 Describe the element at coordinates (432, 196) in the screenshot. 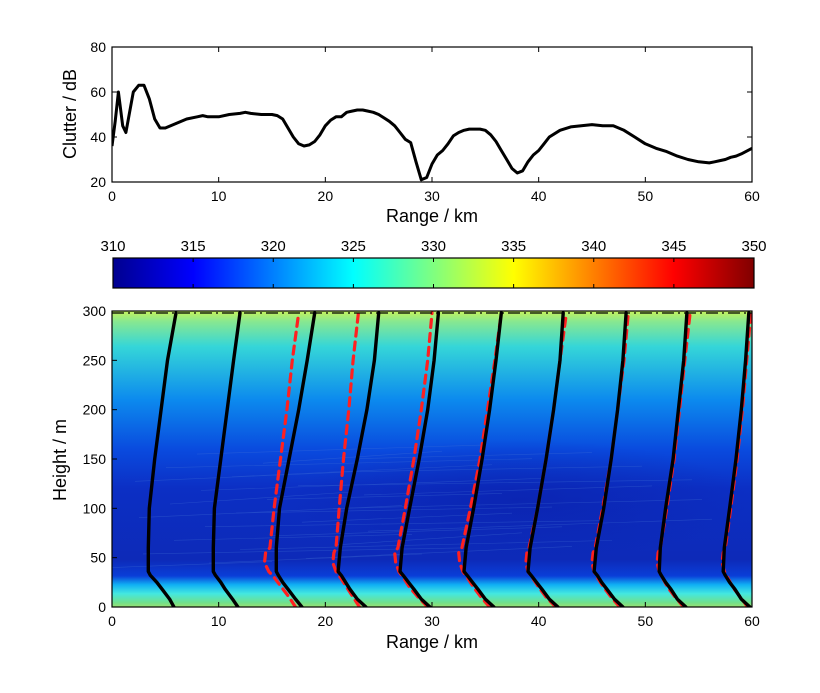

I see `clutter-x-tick-label: 30` at that location.